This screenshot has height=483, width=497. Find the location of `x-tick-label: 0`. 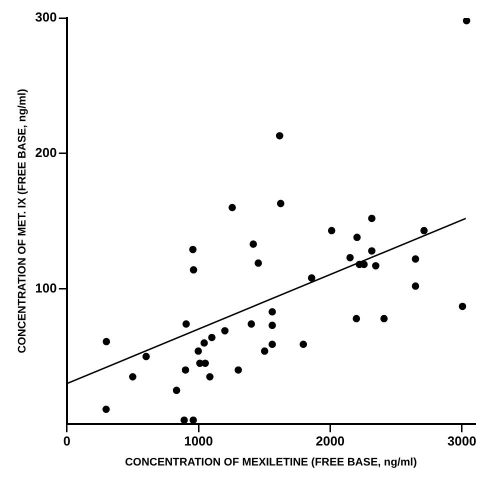

x-tick-label: 0 is located at coordinates (67, 441).